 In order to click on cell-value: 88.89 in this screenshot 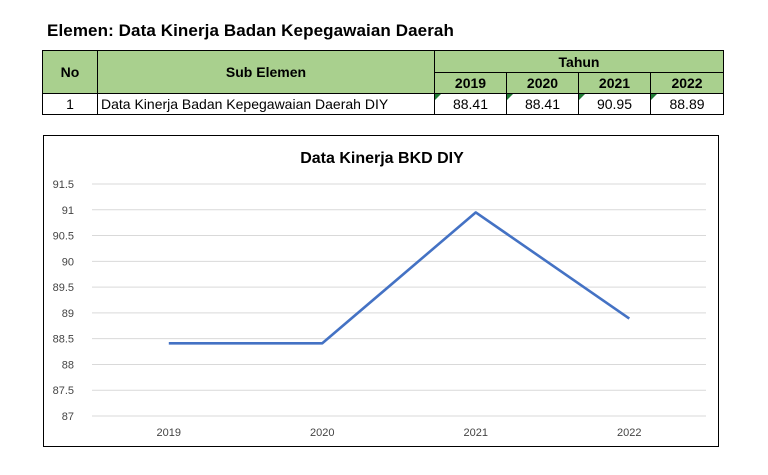, I will do `click(687, 104)`.